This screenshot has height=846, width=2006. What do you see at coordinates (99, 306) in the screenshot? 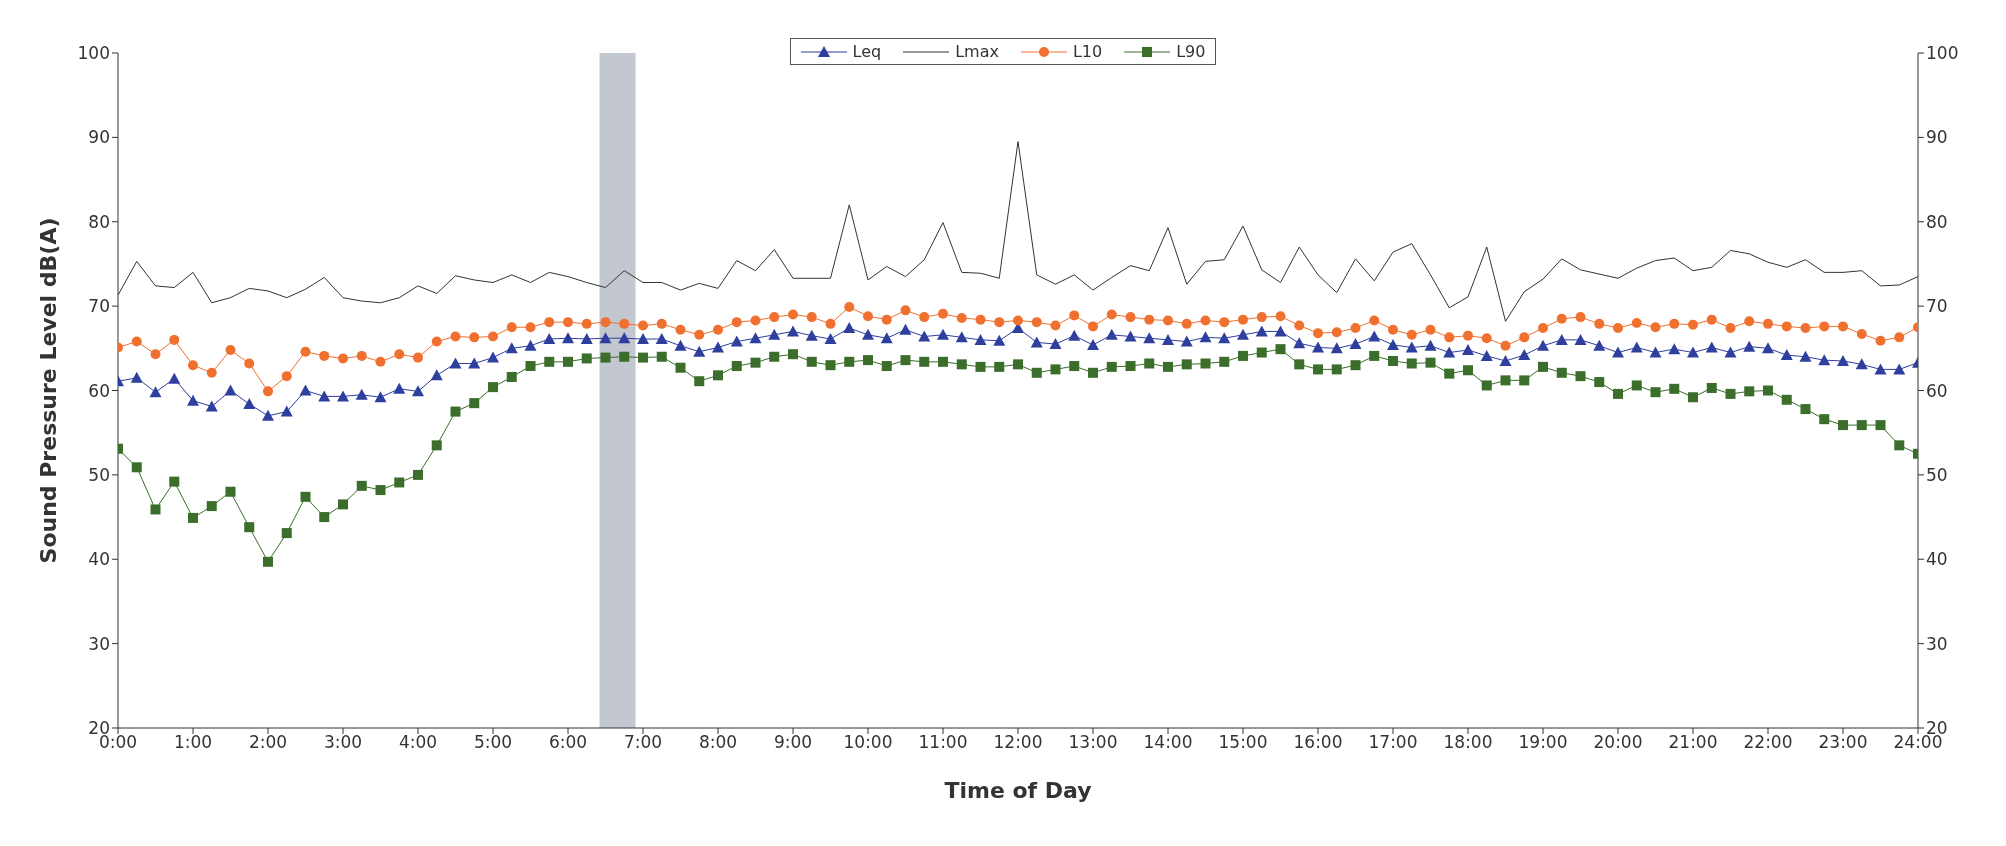
I see `y-tick-label: 70` at bounding box center [99, 306].